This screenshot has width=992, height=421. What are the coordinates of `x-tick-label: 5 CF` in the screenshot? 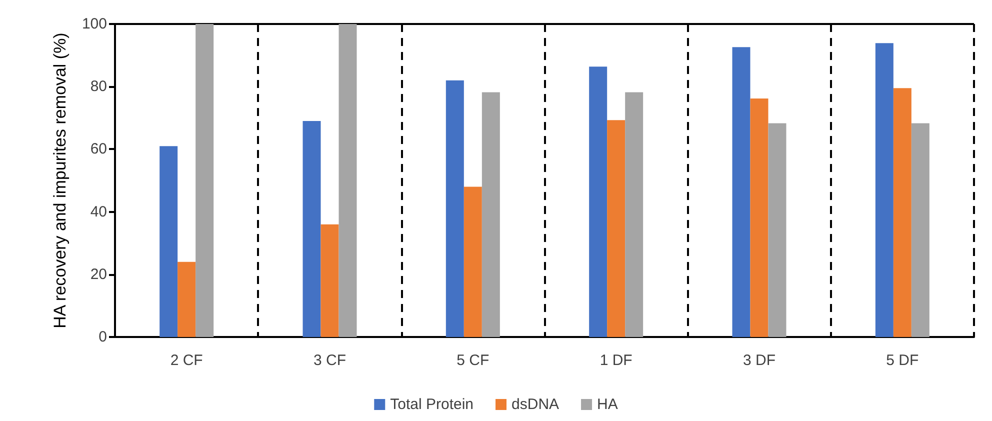 It's located at (473, 360).